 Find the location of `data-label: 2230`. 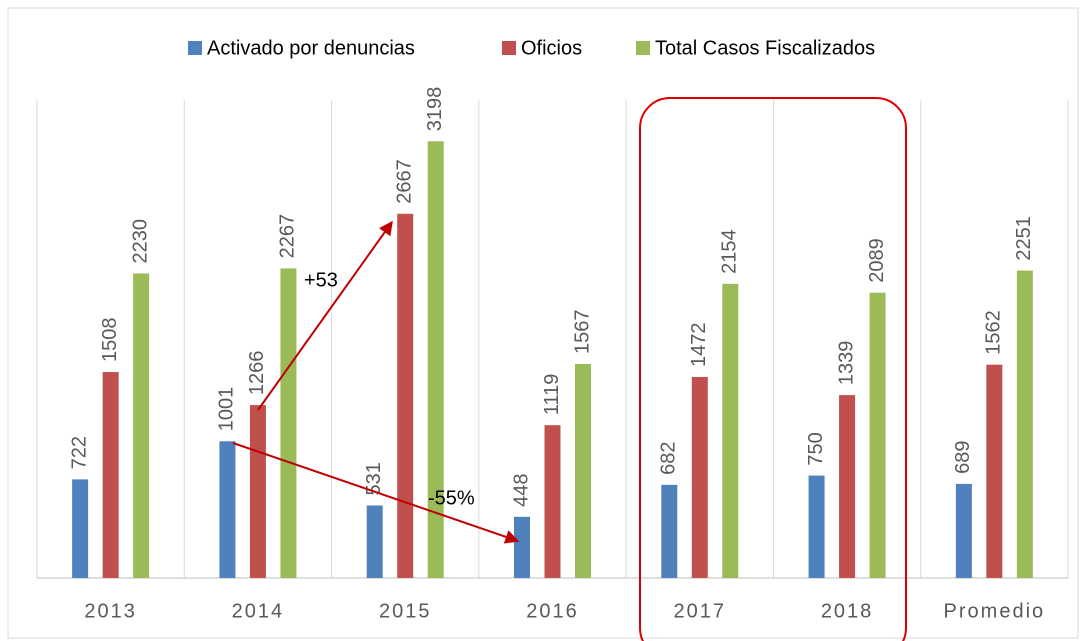

data-label: 2230 is located at coordinates (140, 241).